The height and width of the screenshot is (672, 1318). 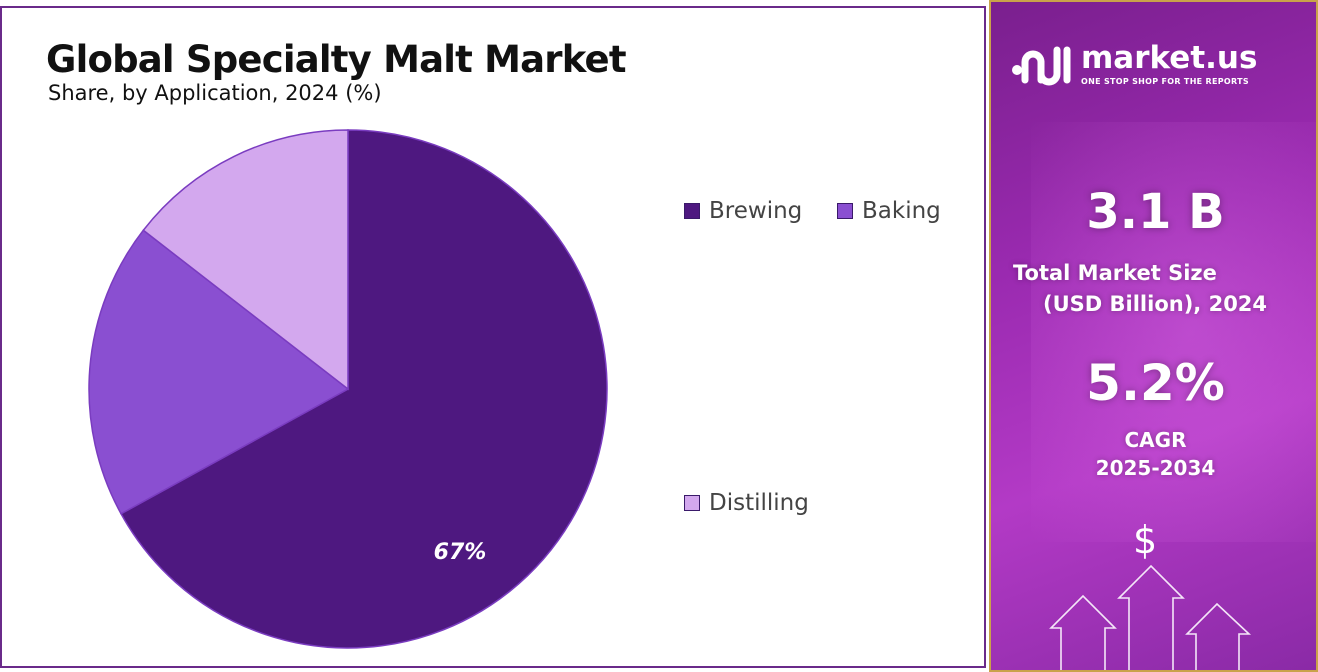 What do you see at coordinates (1041, 66) in the screenshot?
I see `logo-icon` at bounding box center [1041, 66].